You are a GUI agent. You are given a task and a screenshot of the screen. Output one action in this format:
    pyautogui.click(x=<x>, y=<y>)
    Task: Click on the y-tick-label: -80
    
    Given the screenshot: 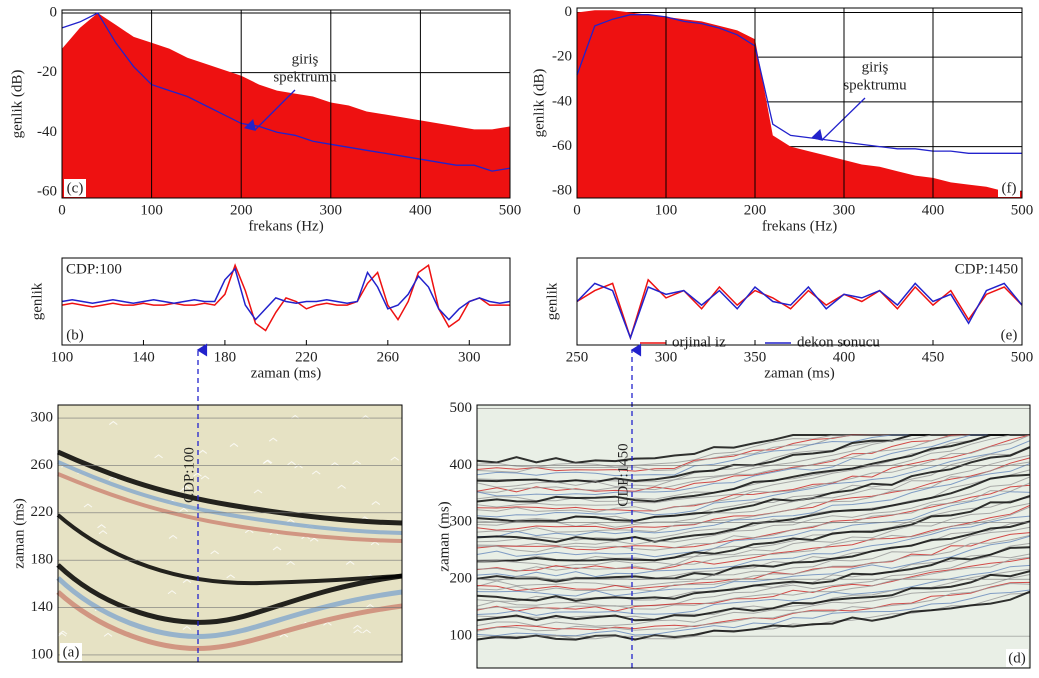 What is the action you would take?
    pyautogui.click(x=562, y=191)
    